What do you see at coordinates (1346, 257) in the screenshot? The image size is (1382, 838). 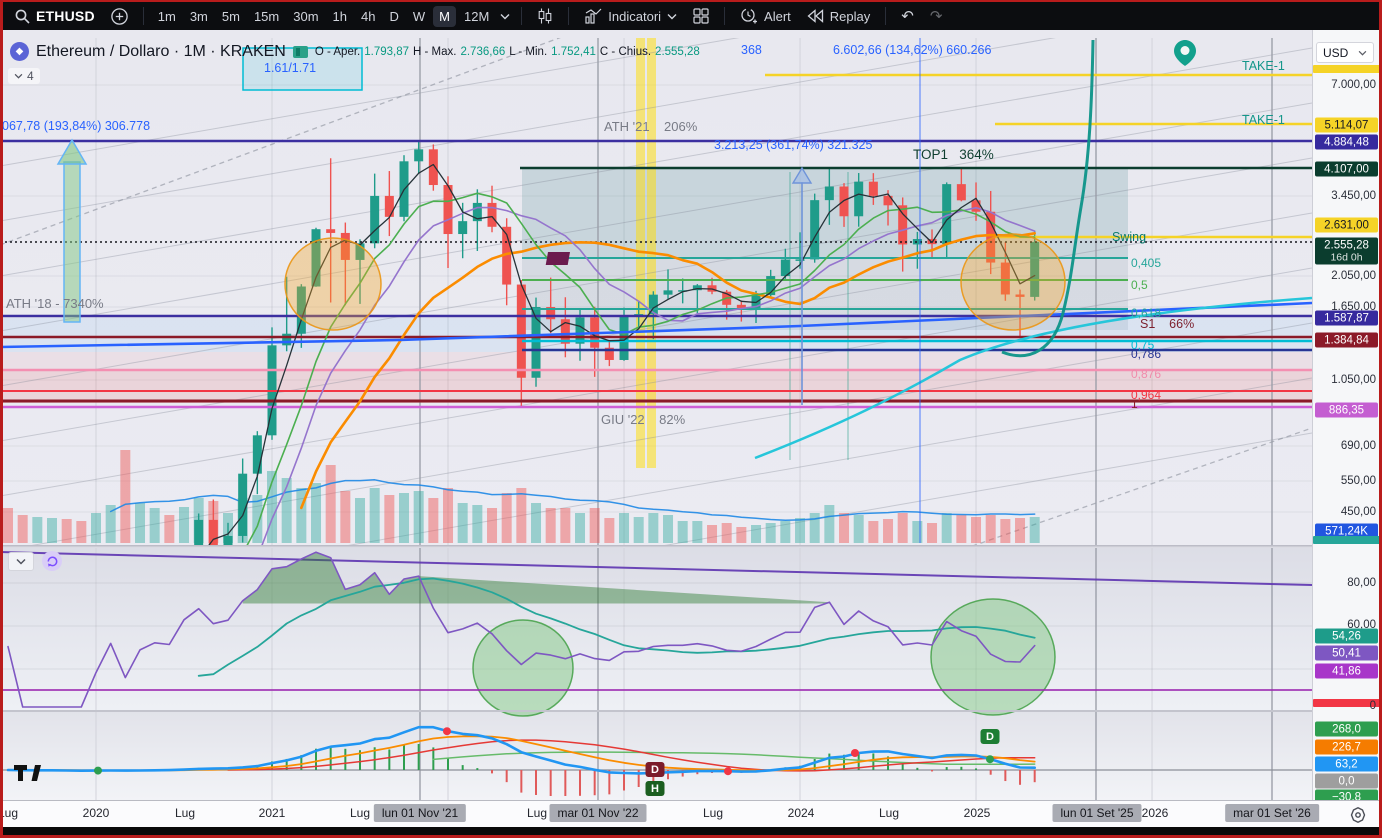 I see `bar-countdown: 16d 0h` at bounding box center [1346, 257].